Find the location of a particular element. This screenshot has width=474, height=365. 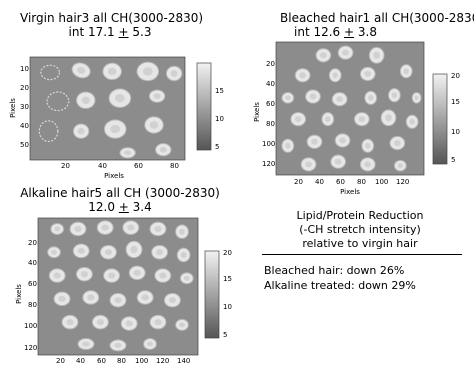

alkaline-colorbar-tick: 20 is located at coordinates (227, 253).